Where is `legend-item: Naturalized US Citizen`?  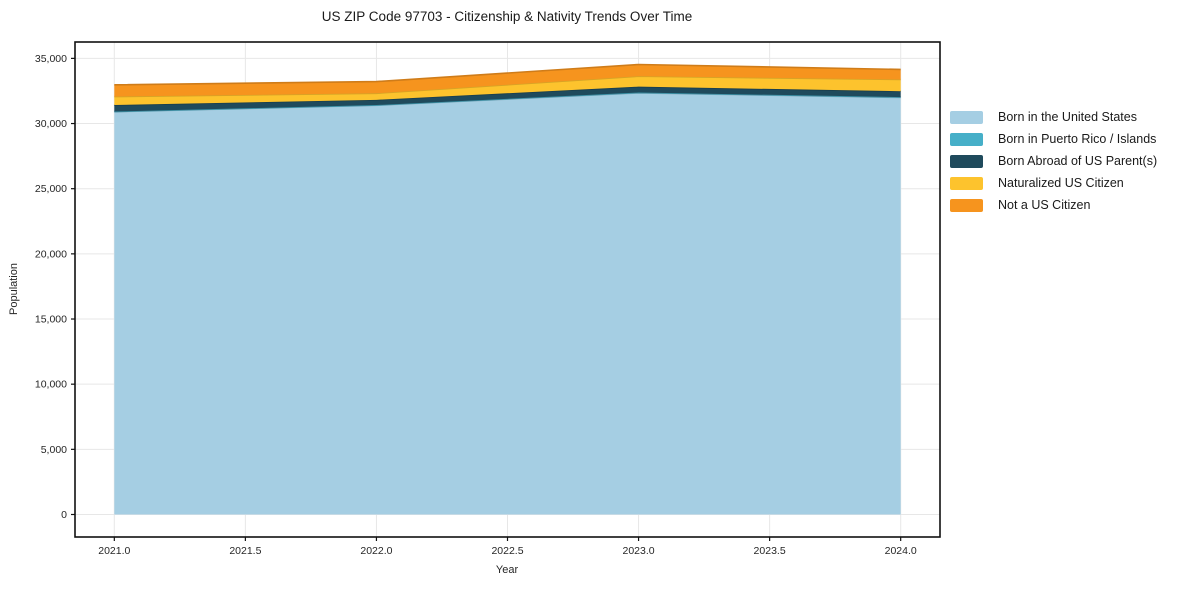 legend-item: Naturalized US Citizen is located at coordinates (1053, 183).